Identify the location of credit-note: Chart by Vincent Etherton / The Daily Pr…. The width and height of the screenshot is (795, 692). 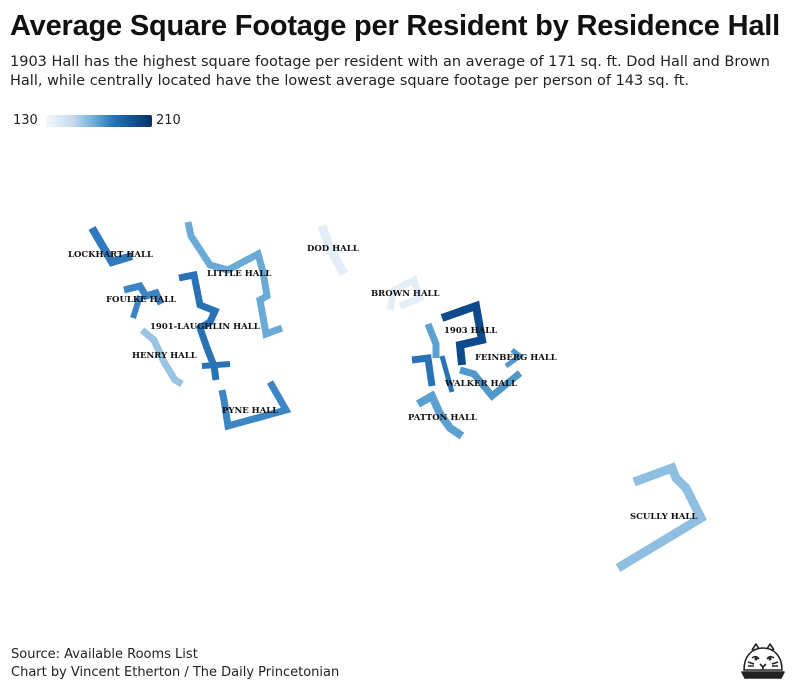
(175, 672).